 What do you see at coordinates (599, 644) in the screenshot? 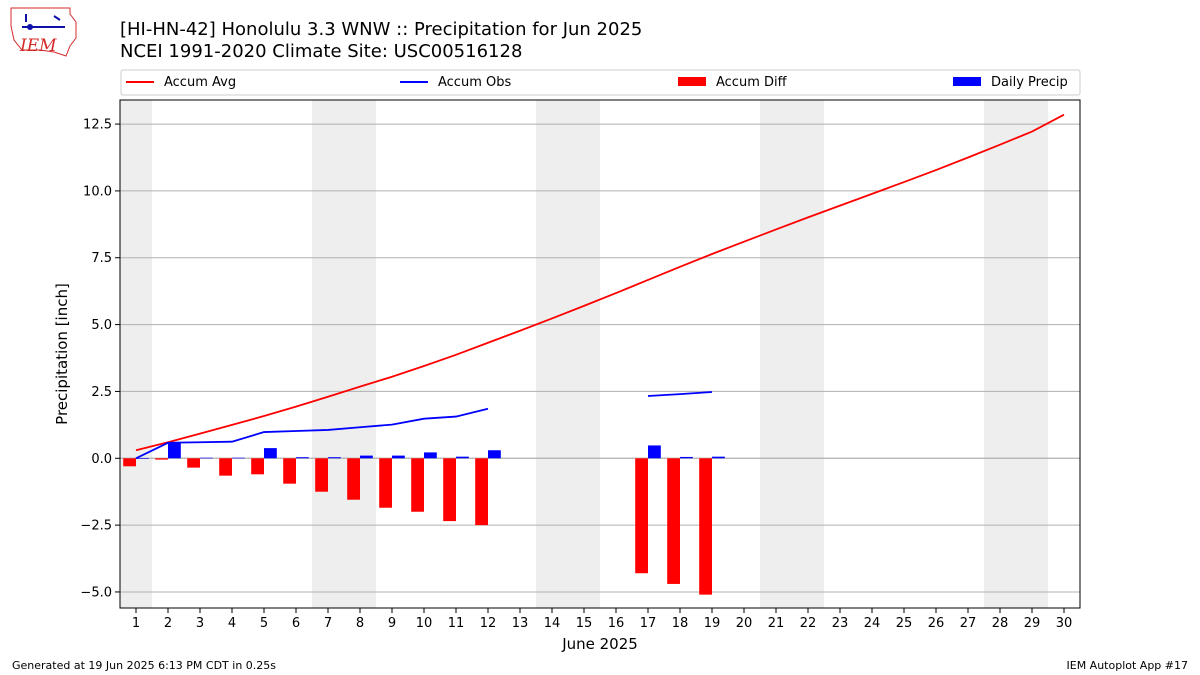
I see `x-axis-label: June 2025` at bounding box center [599, 644].